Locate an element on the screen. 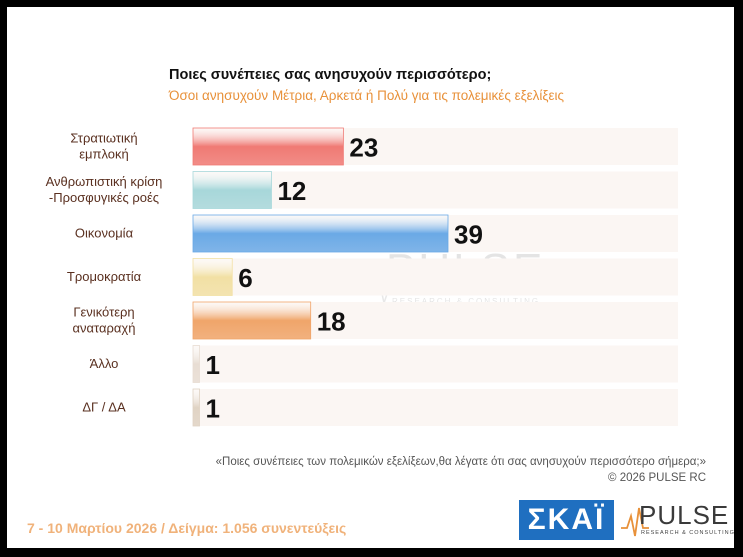  skai-logo: ΣΚΑΪ is located at coordinates (566, 520).